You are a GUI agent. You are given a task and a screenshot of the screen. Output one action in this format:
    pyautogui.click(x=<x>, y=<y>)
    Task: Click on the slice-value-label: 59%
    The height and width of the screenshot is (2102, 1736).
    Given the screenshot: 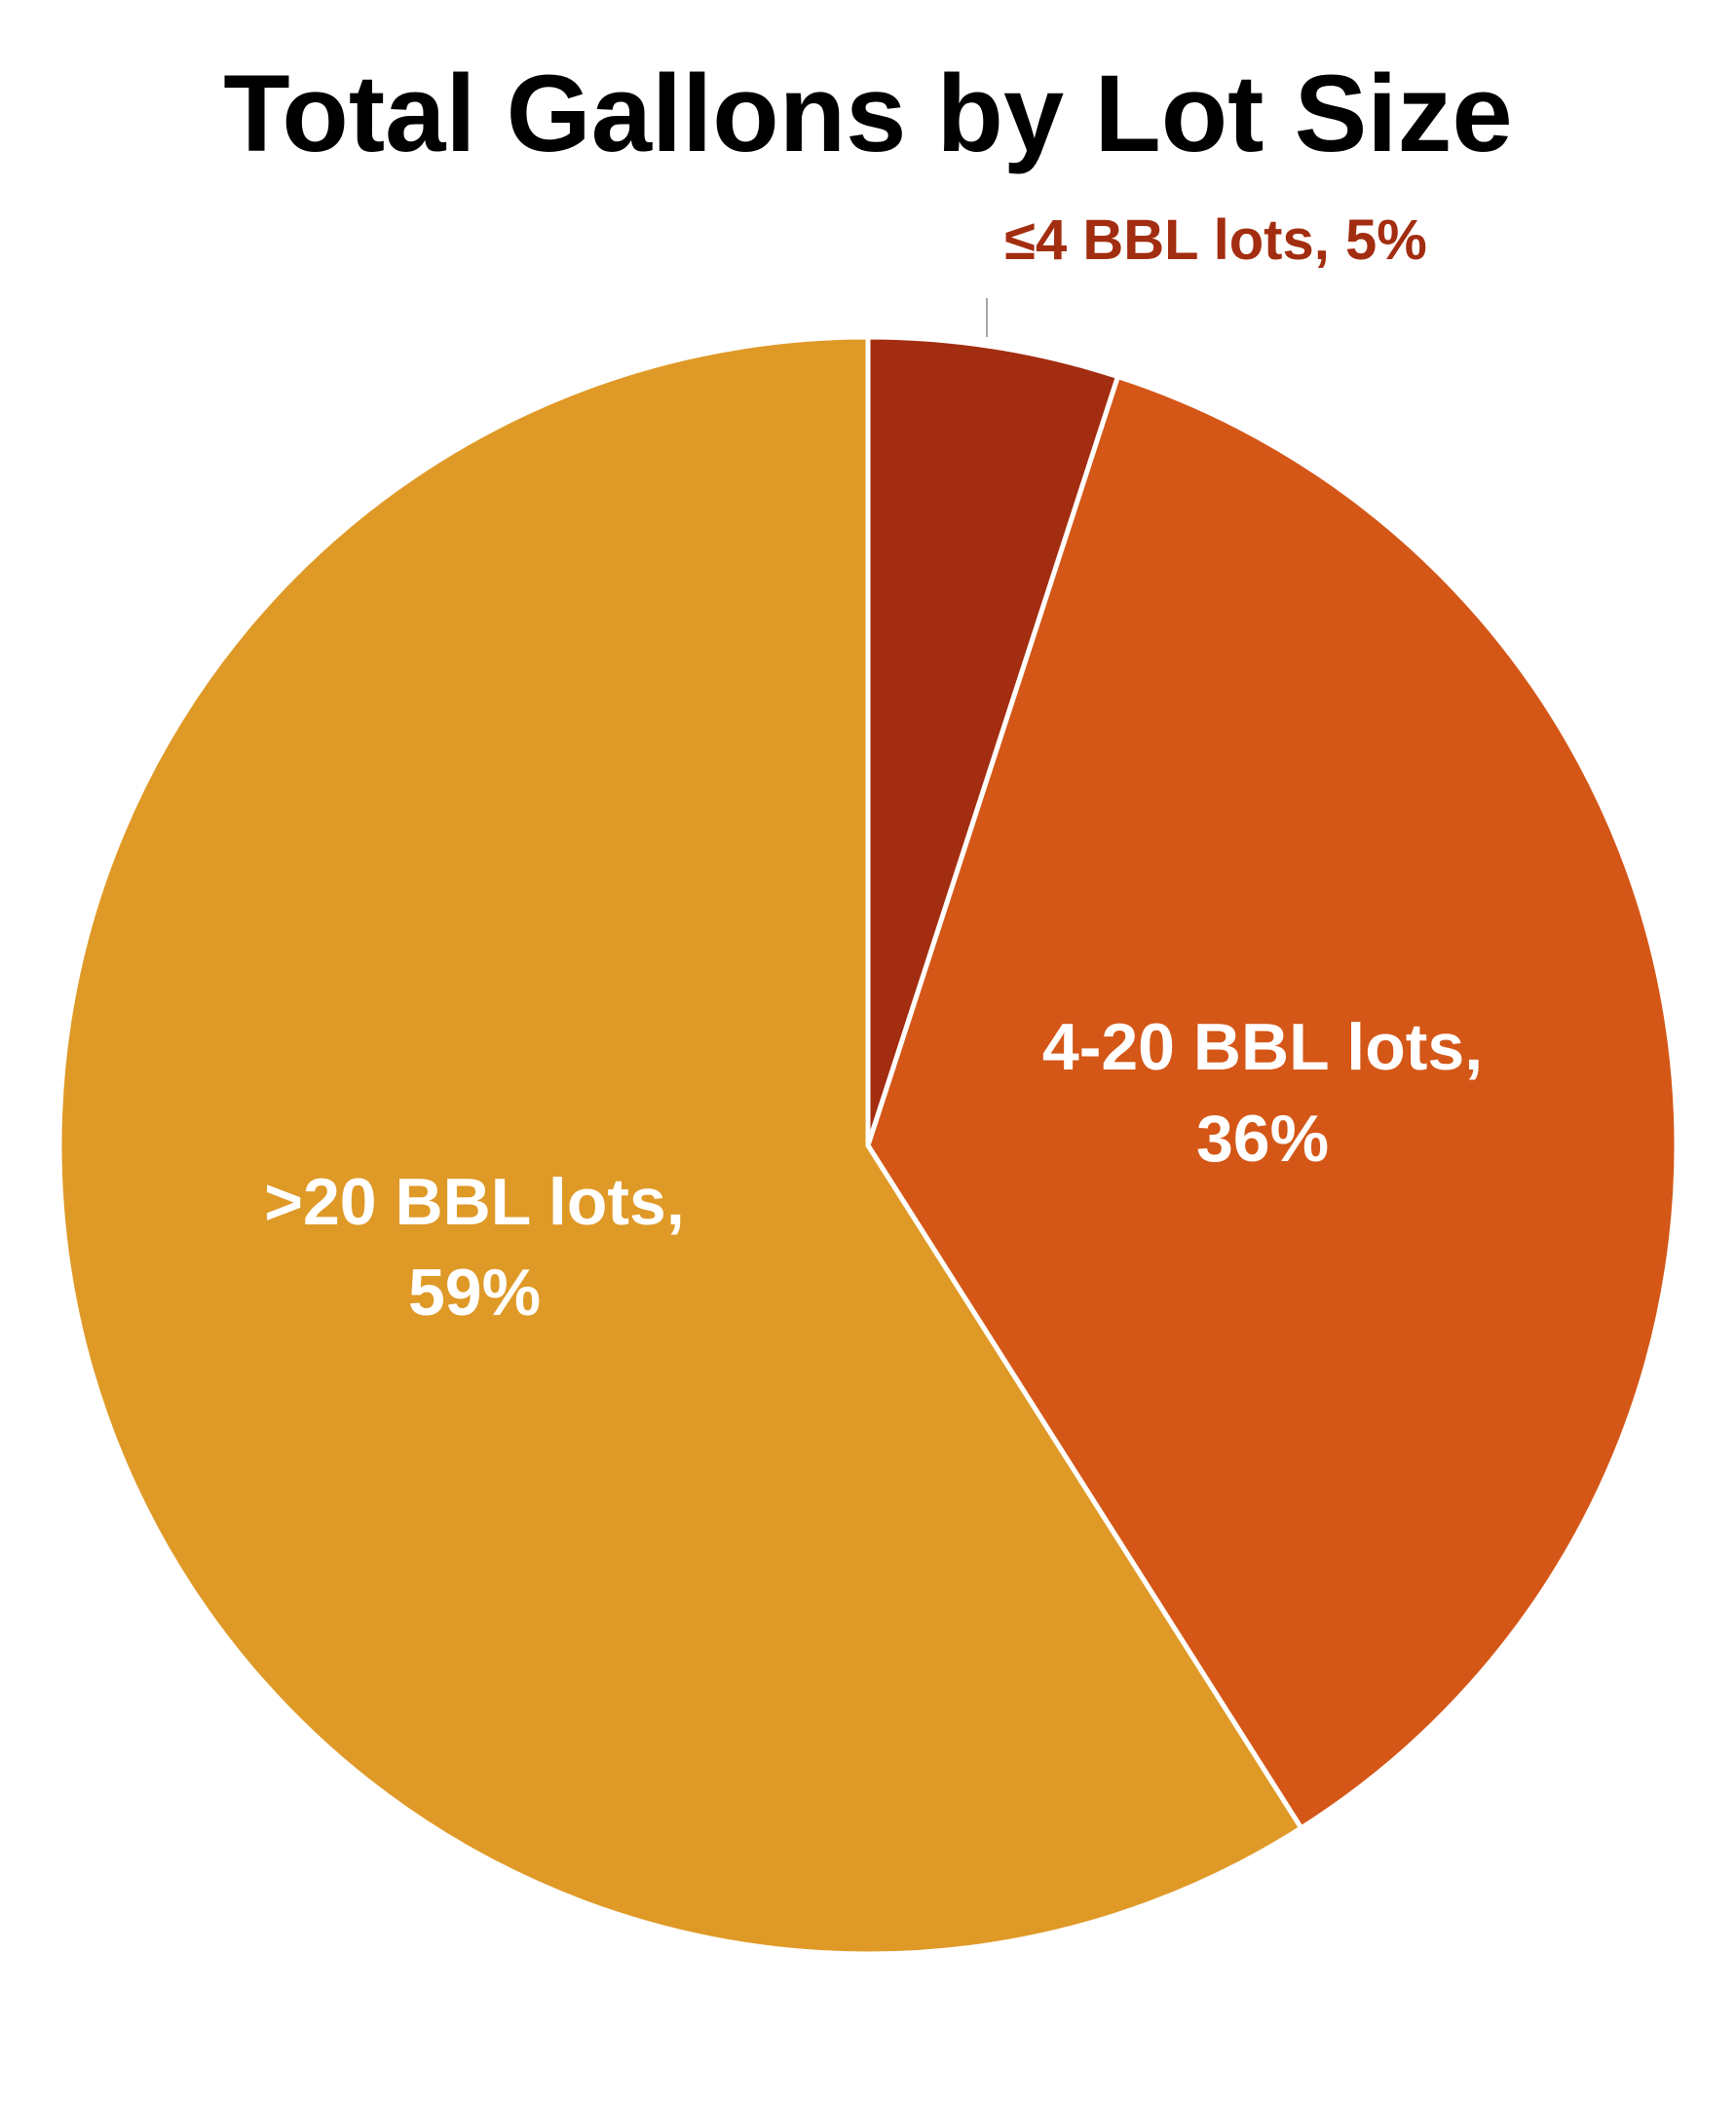 What is the action you would take?
    pyautogui.click(x=474, y=1293)
    